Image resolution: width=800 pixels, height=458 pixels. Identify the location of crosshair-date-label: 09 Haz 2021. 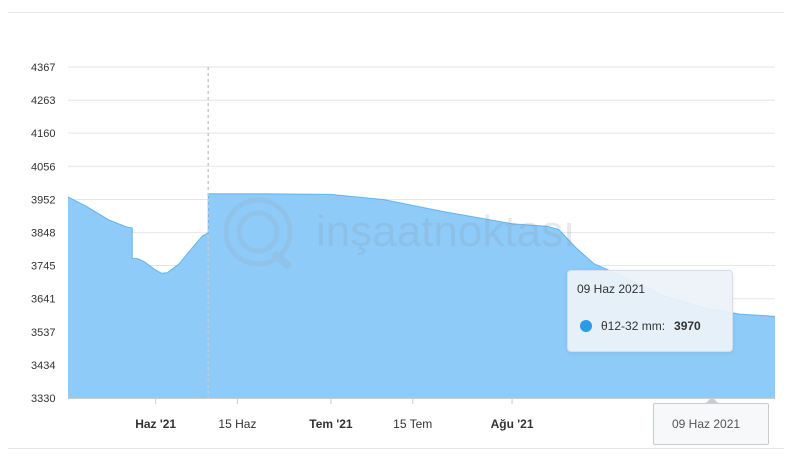
(711, 424).